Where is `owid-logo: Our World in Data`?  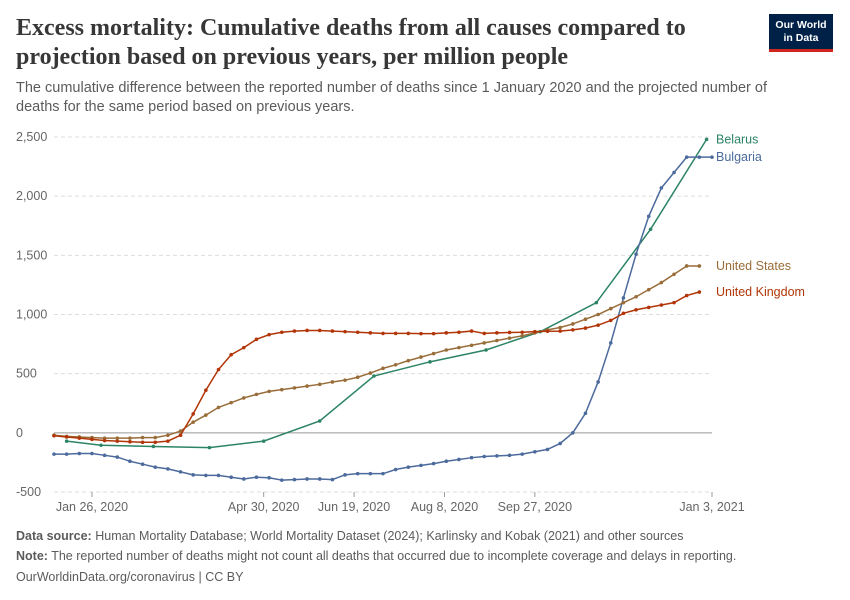
owid-logo: Our World in Data is located at coordinates (801, 33).